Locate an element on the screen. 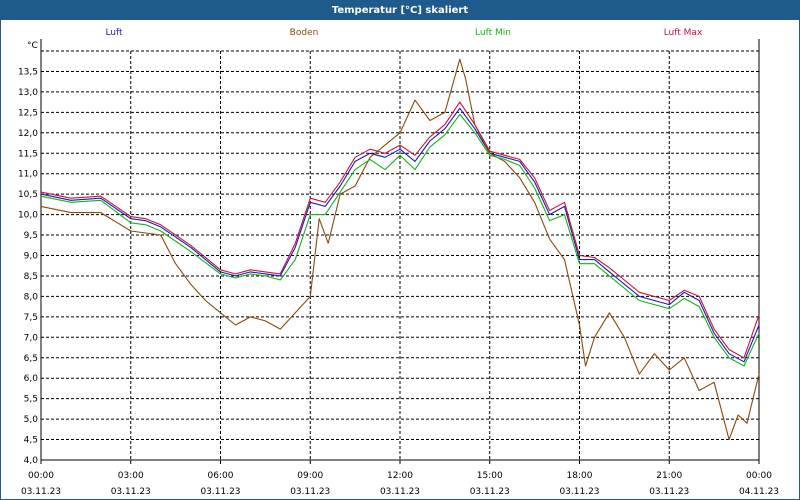 The image size is (800, 500). x-tick-time: 15:00 is located at coordinates (490, 476).